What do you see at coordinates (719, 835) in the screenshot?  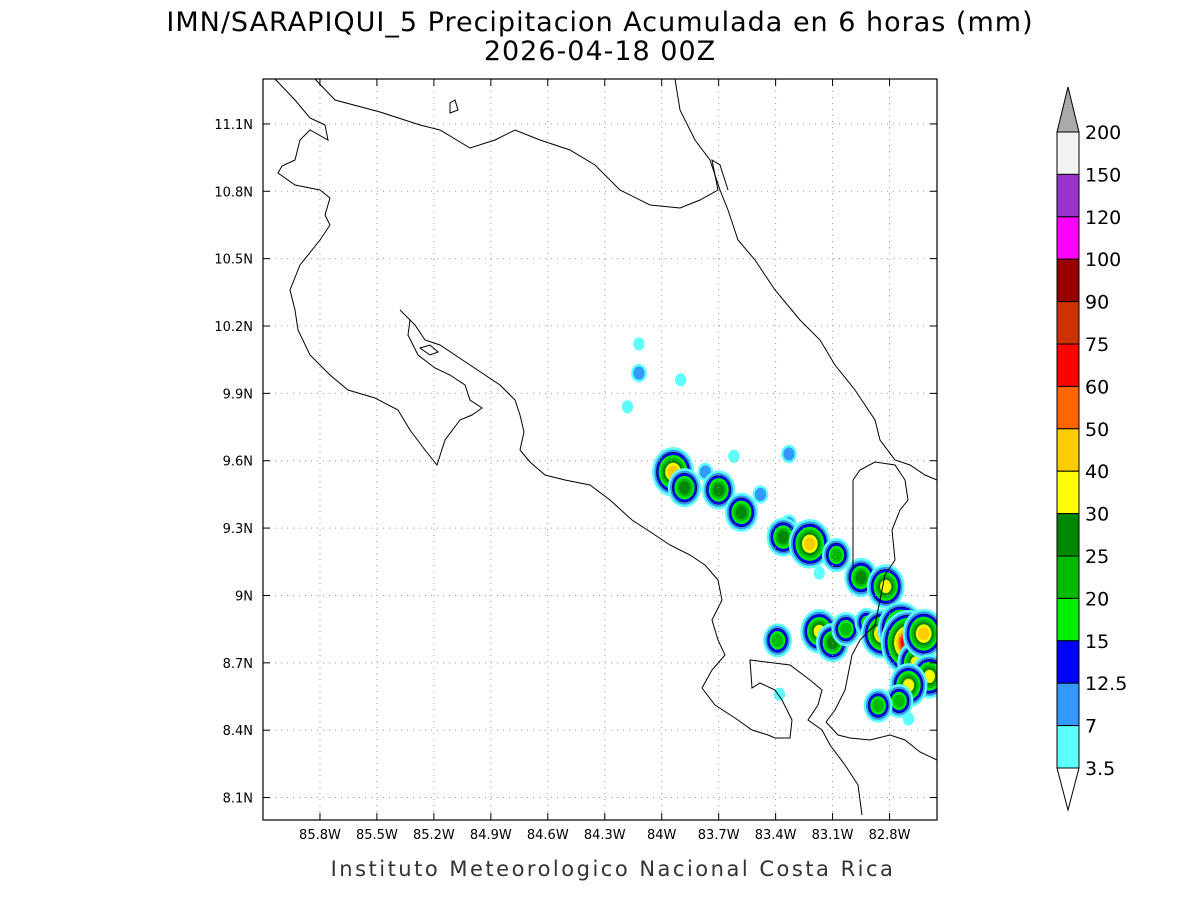 I see `x-tick-label: 83.7W` at bounding box center [719, 835].